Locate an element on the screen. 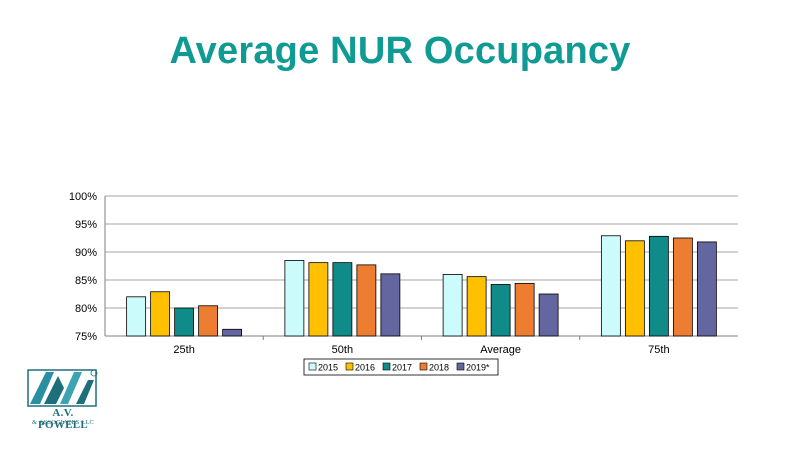  logo-name: A.V. POWELL is located at coordinates (63, 419).